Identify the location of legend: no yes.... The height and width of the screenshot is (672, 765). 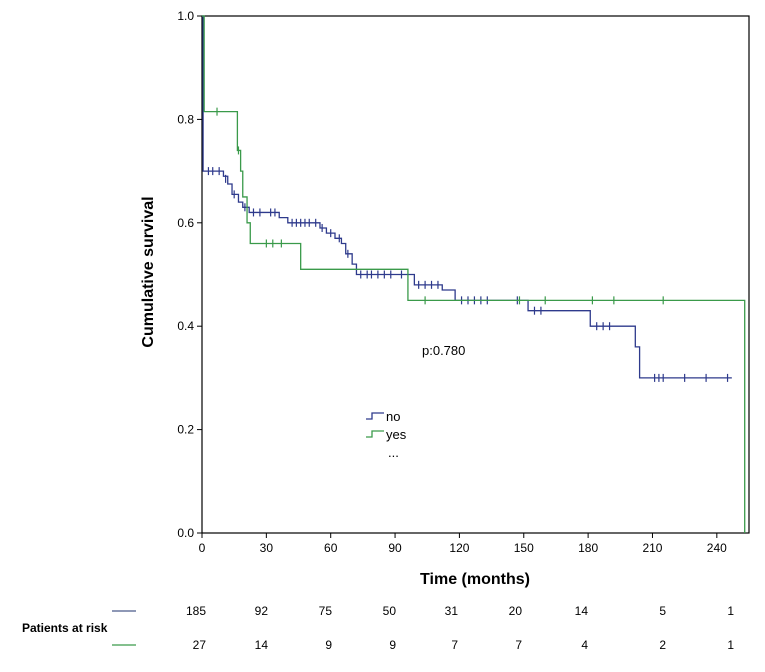
(386, 434).